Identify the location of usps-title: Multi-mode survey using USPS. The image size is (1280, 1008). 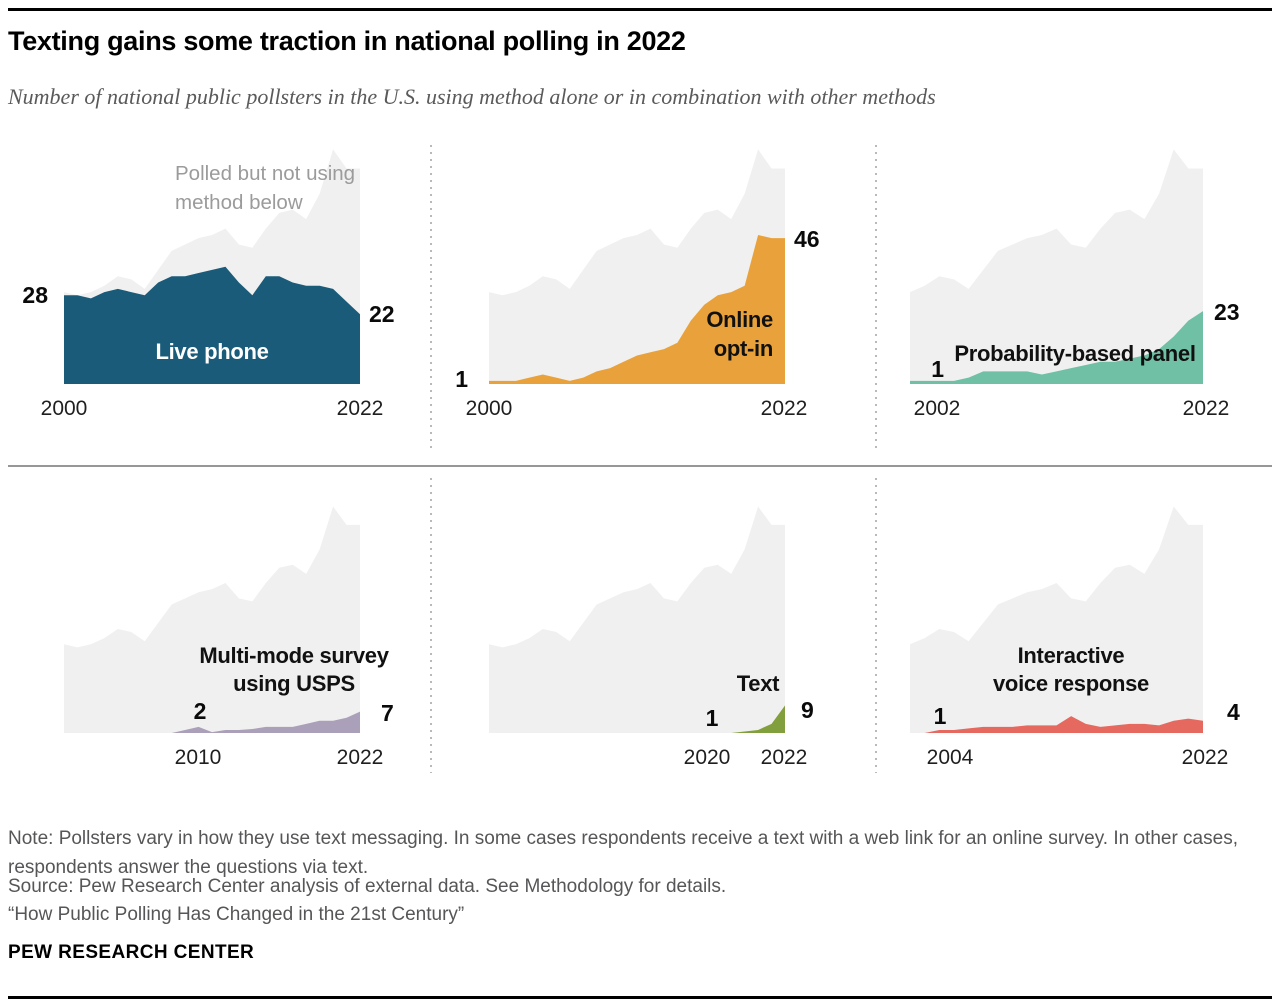
(294, 670).